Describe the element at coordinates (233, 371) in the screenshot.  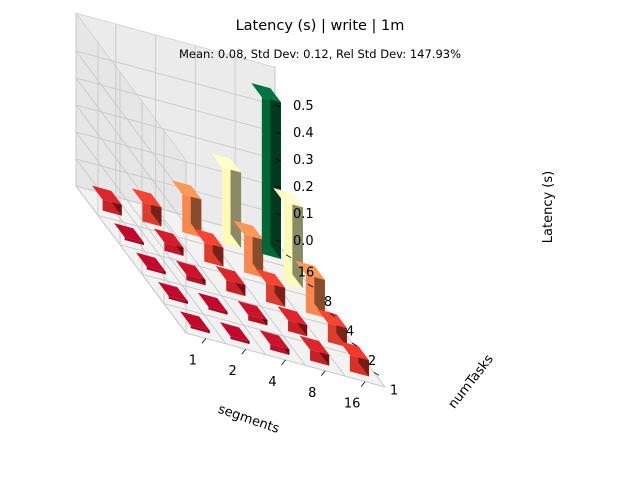
I see `x-tick-label: 2` at that location.